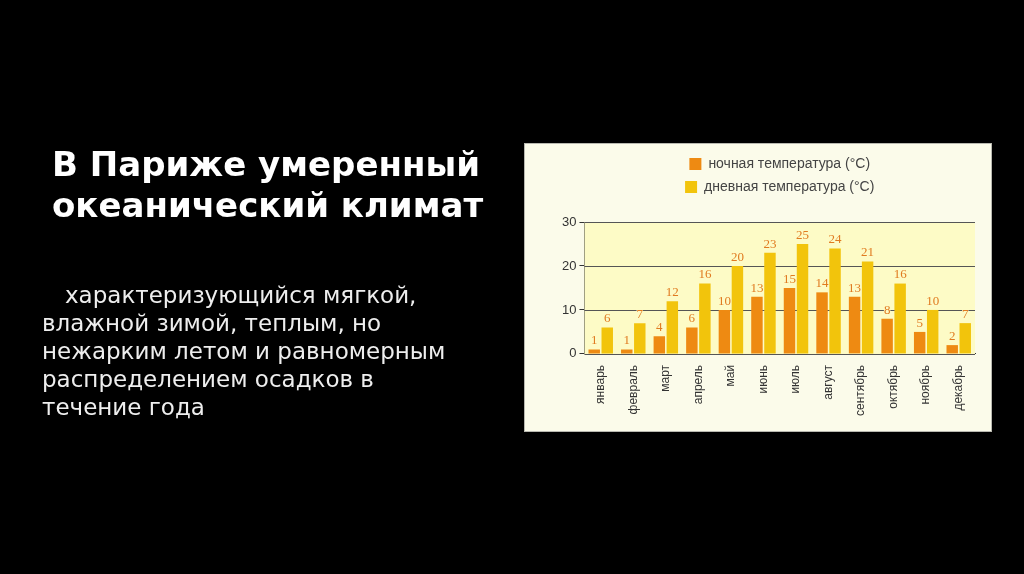 The height and width of the screenshot is (574, 1024). What do you see at coordinates (244, 351) in the screenshot?
I see `text: характеризующийся мягкой, влажной зимой, теплым, но нежарким летом и равномерным распределением осадков в течение года` at bounding box center [244, 351].